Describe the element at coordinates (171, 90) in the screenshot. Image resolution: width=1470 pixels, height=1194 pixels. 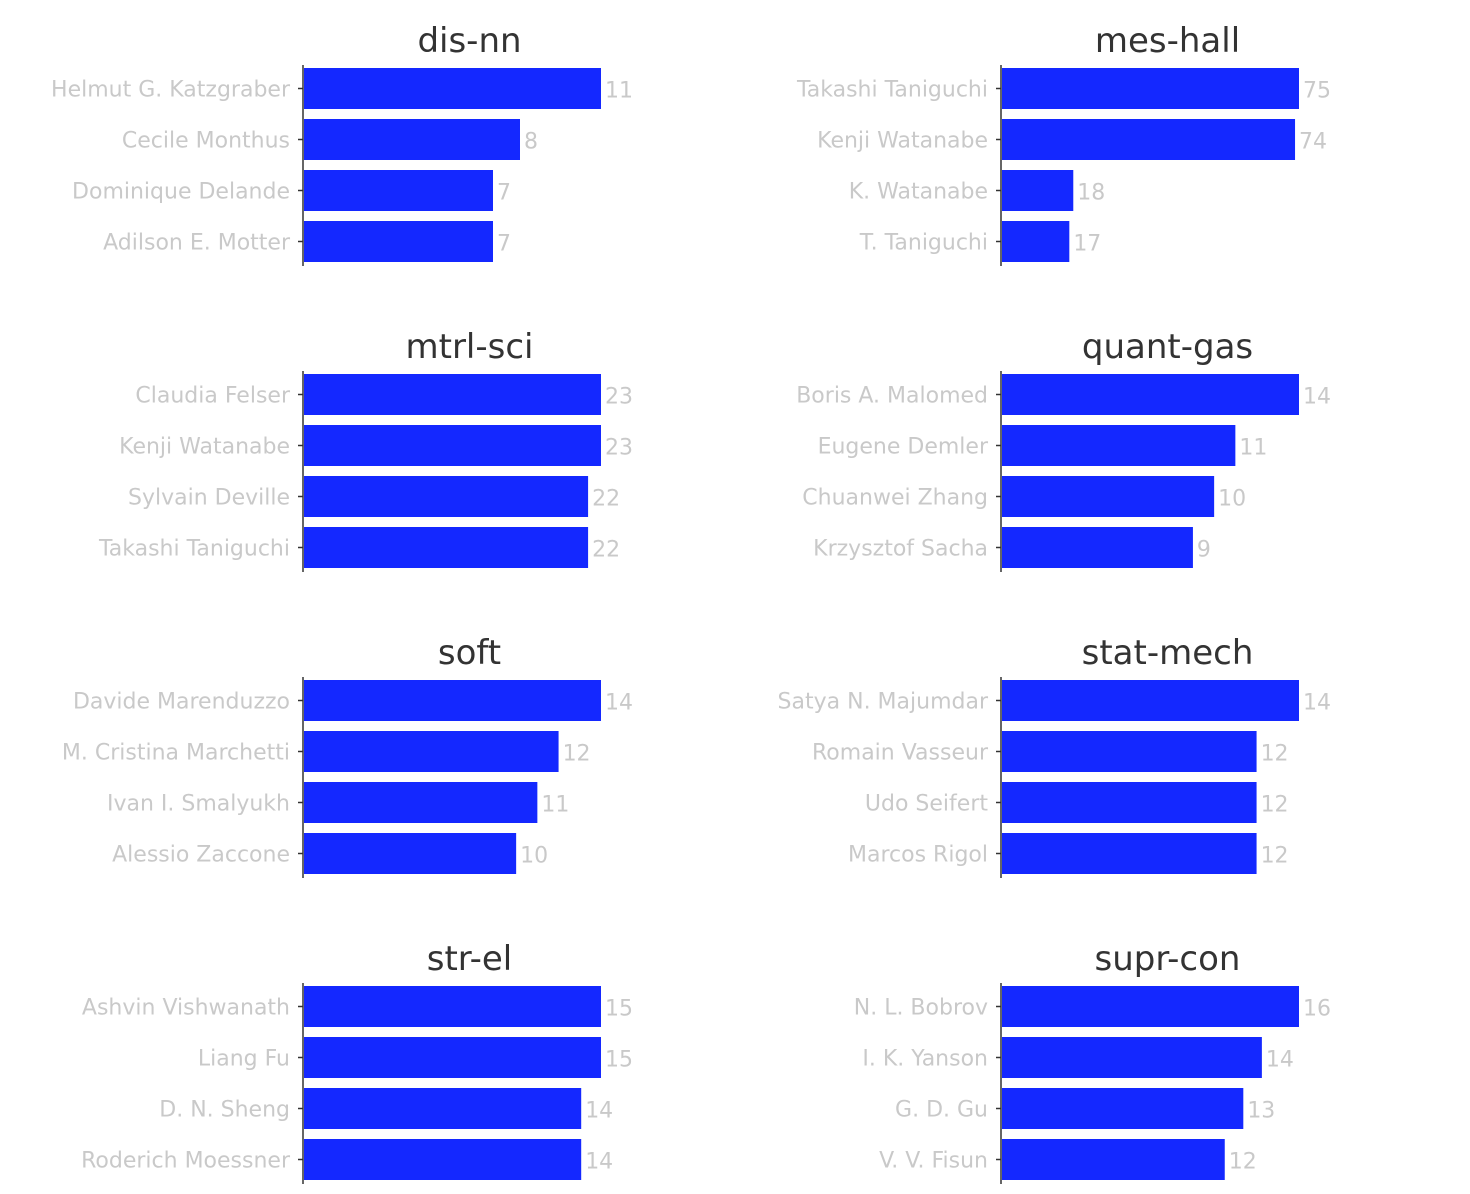
I see `category-label: Helmut G. Katzgraber` at that location.